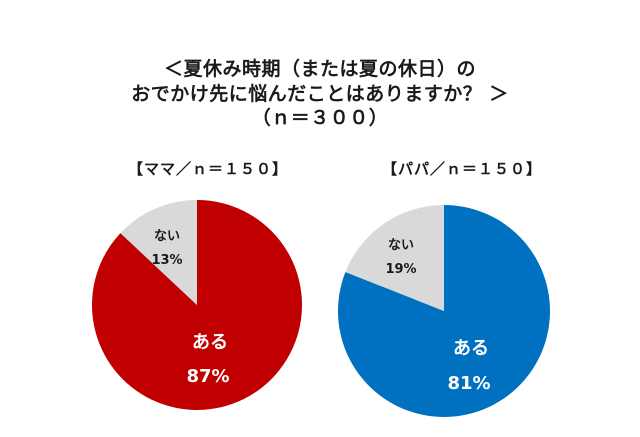 The width and height of the screenshot is (640, 437). Describe the element at coordinates (208, 169) in the screenshot. I see `mama-panel-label: 【ママ／ｎ＝１５０】` at that location.